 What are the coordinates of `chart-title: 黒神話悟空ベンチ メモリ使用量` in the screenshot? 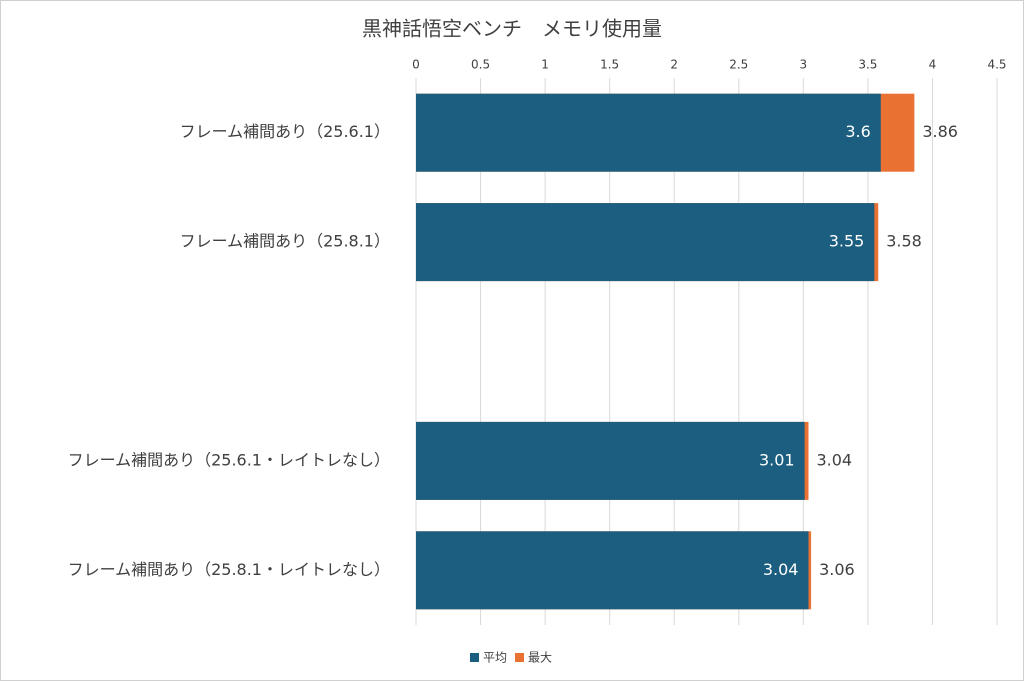 It's located at (512, 29).